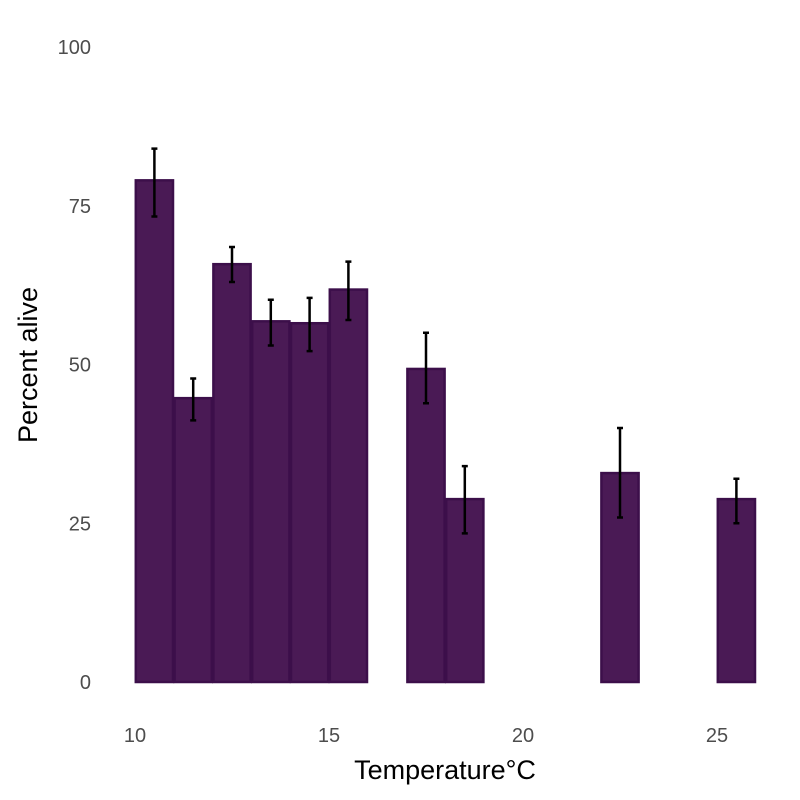  What do you see at coordinates (28, 365) in the screenshot?
I see `y-axis-title: Percent alive` at bounding box center [28, 365].